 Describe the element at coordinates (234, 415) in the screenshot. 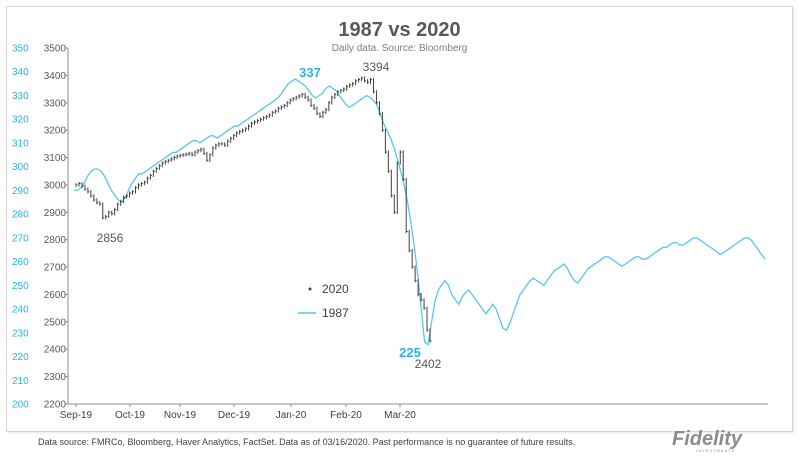

I see `x-tick-label: Dec-19` at that location.